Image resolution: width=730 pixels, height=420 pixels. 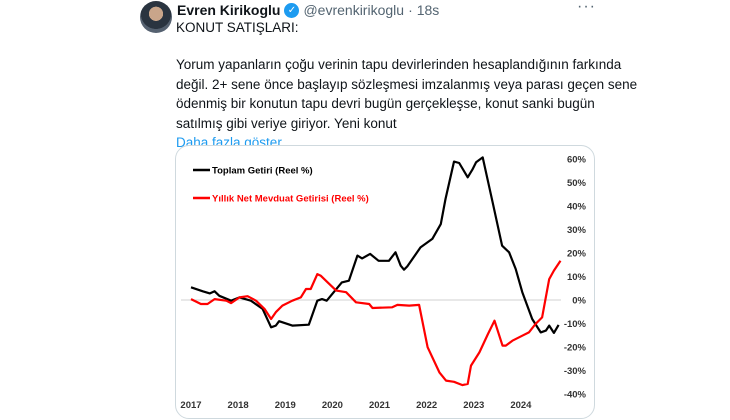 What do you see at coordinates (229, 10) in the screenshot?
I see `author-name: Evren Kirikoglu` at bounding box center [229, 10].